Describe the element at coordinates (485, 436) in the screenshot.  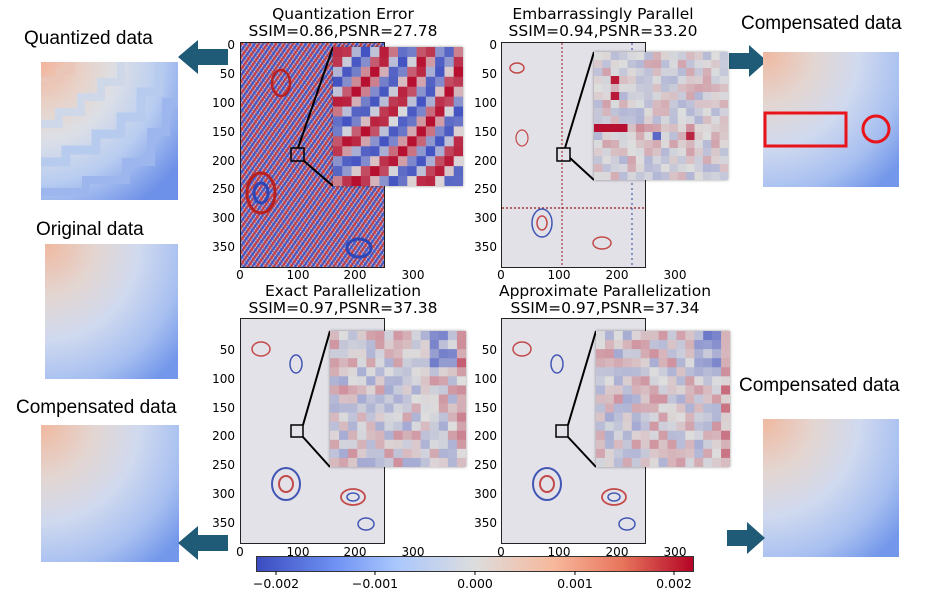
I see `y-tick: 200` at that location.